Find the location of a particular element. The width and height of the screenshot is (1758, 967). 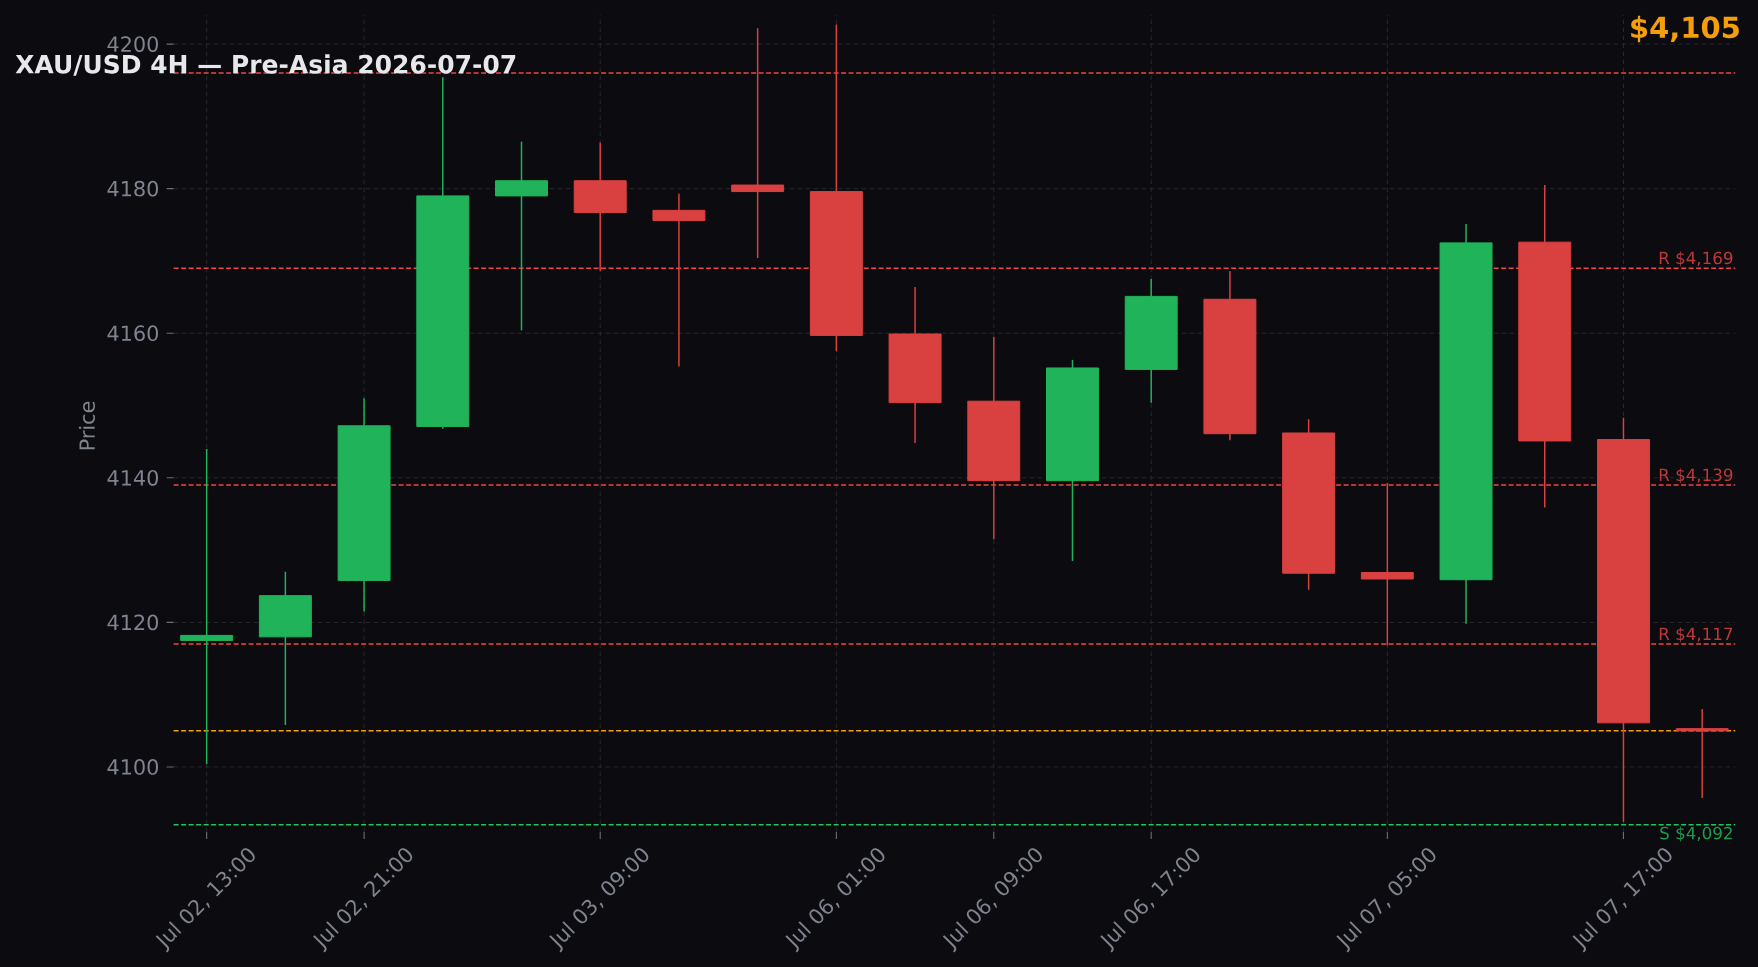

y-tick-label: 4100 is located at coordinates (132, 767).